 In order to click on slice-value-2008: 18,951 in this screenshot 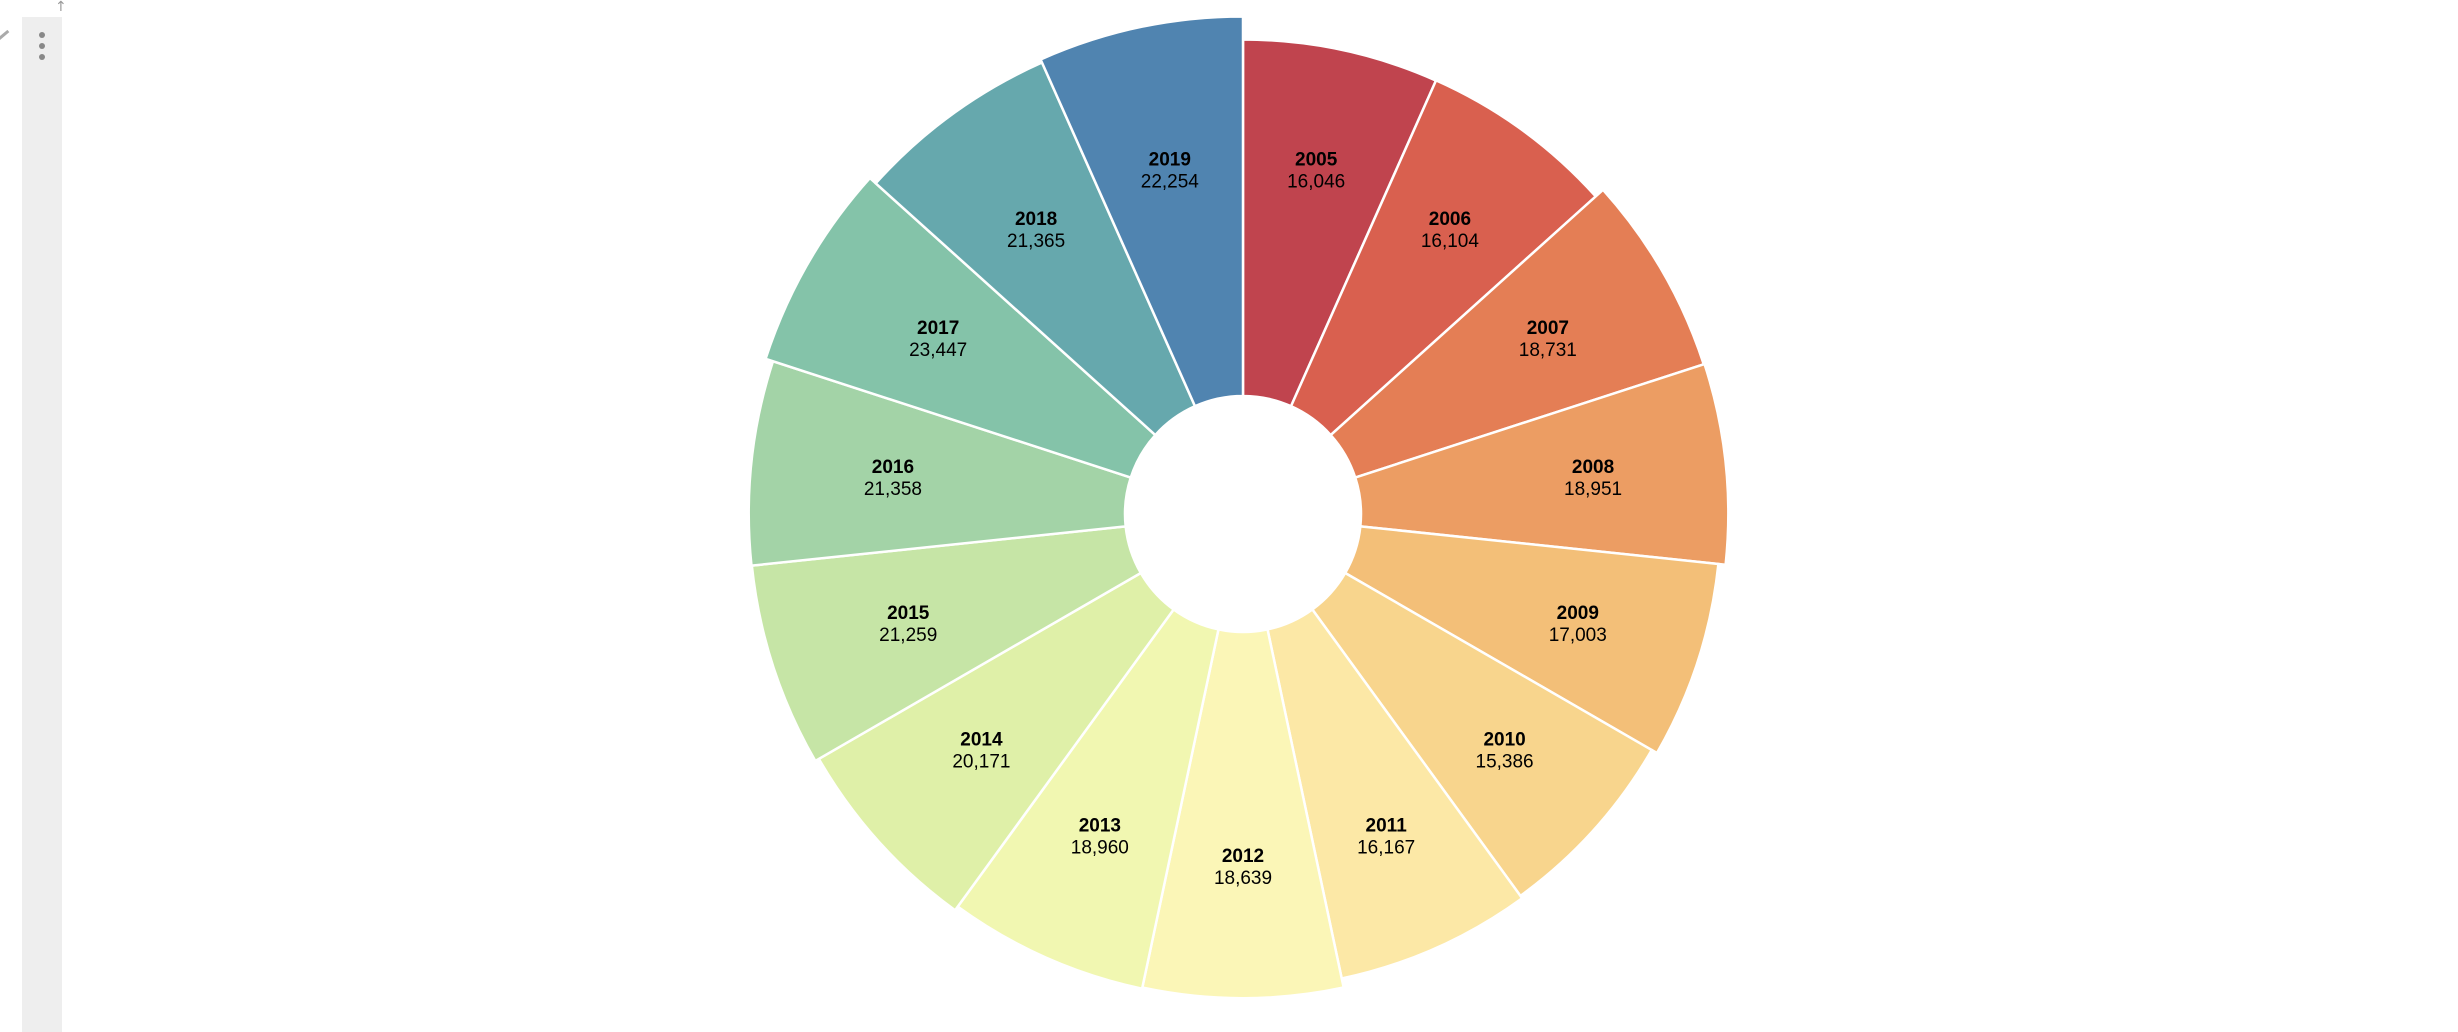, I will do `click(1593, 489)`.